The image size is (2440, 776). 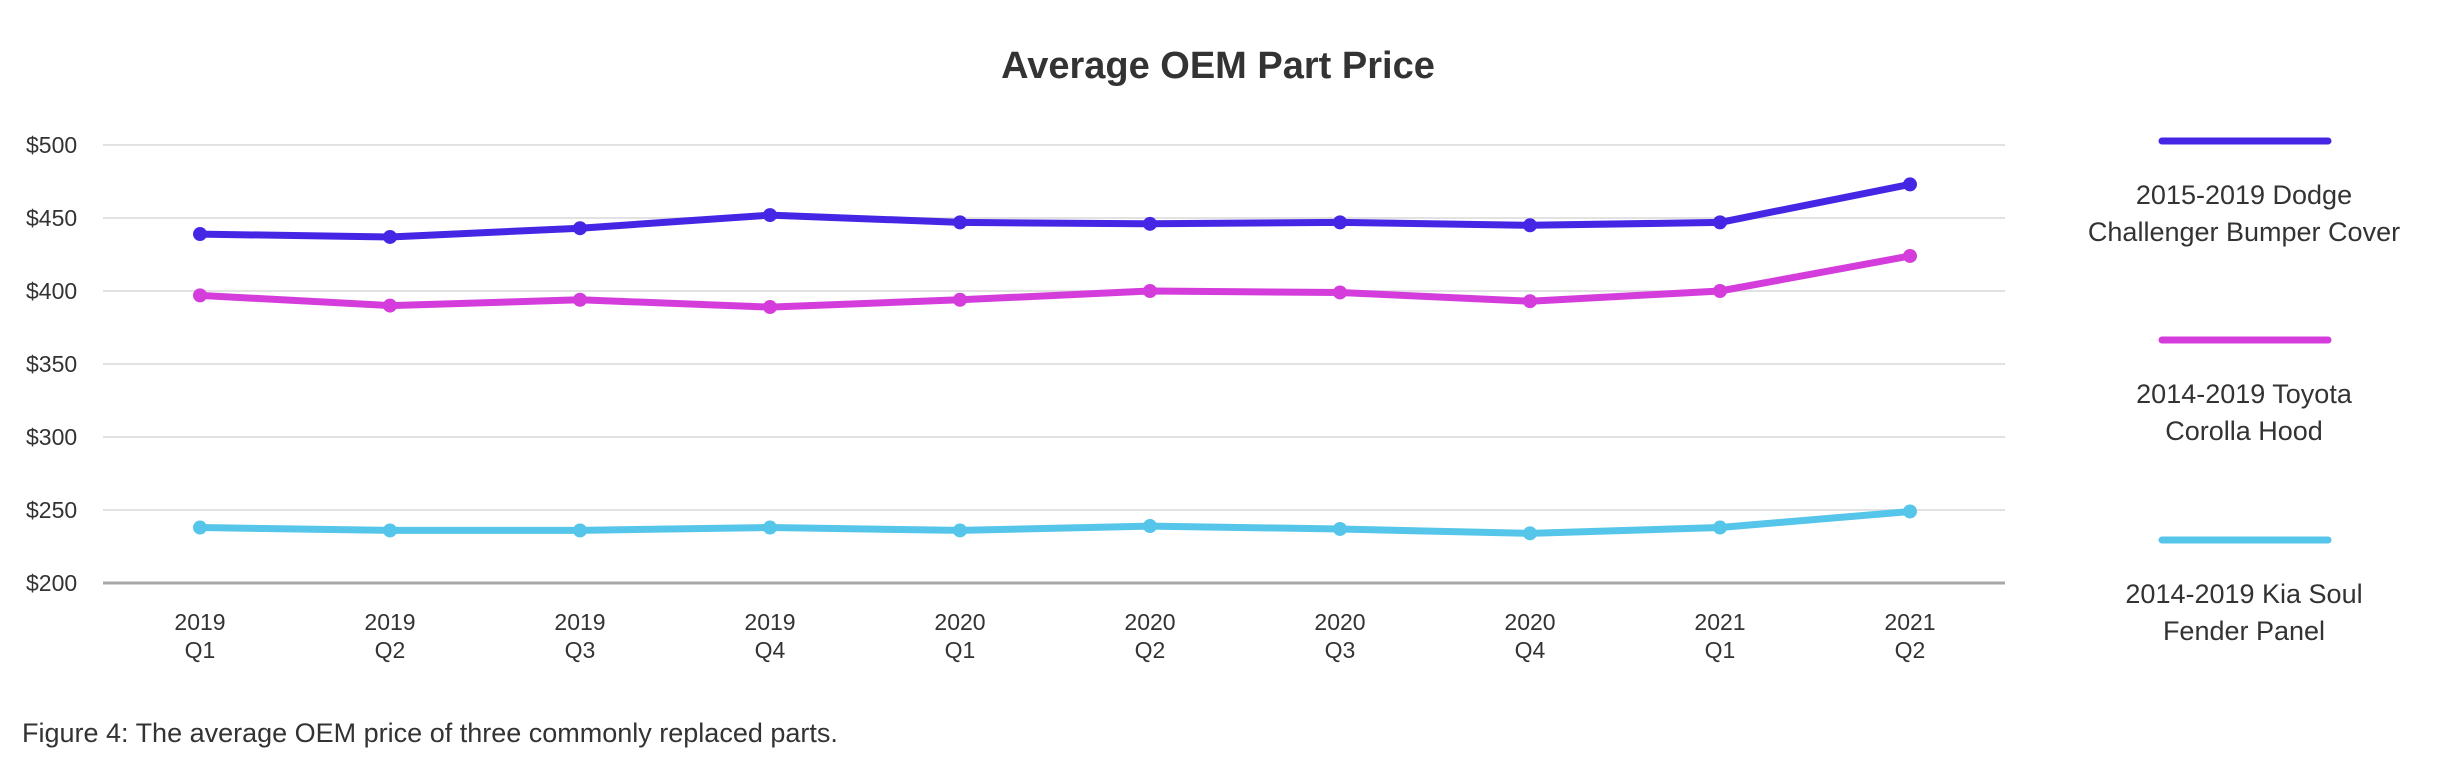 What do you see at coordinates (2243, 594) in the screenshot?
I see `legend-label: 2014-2019 Kia Soul` at bounding box center [2243, 594].